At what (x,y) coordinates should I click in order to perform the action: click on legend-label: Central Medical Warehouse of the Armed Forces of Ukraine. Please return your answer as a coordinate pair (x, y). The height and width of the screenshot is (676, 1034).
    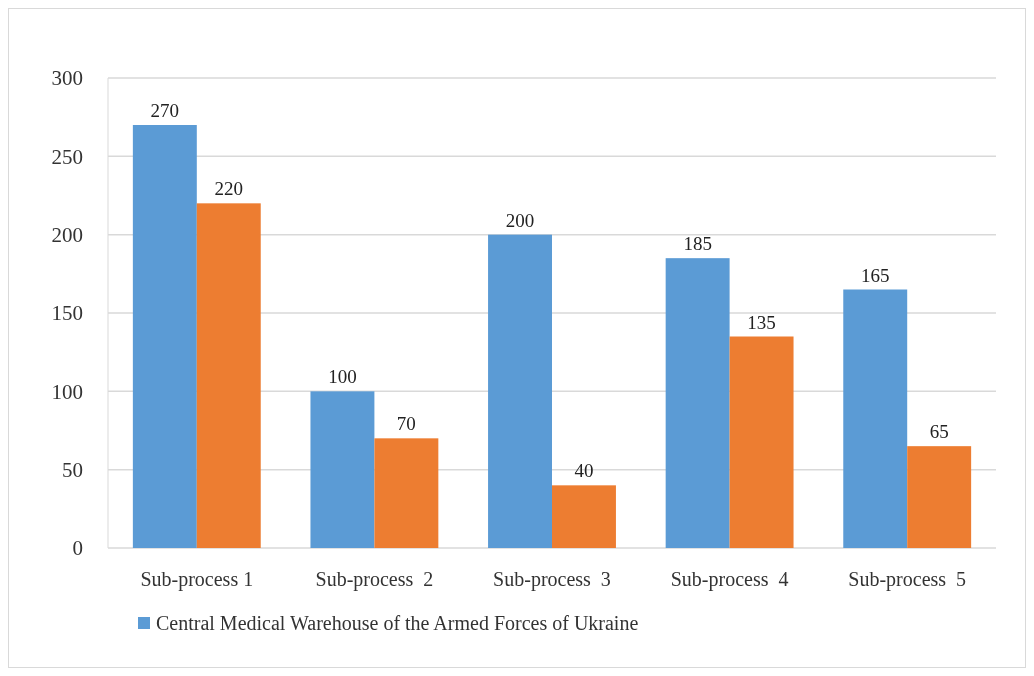
    Looking at the image, I should click on (397, 623).